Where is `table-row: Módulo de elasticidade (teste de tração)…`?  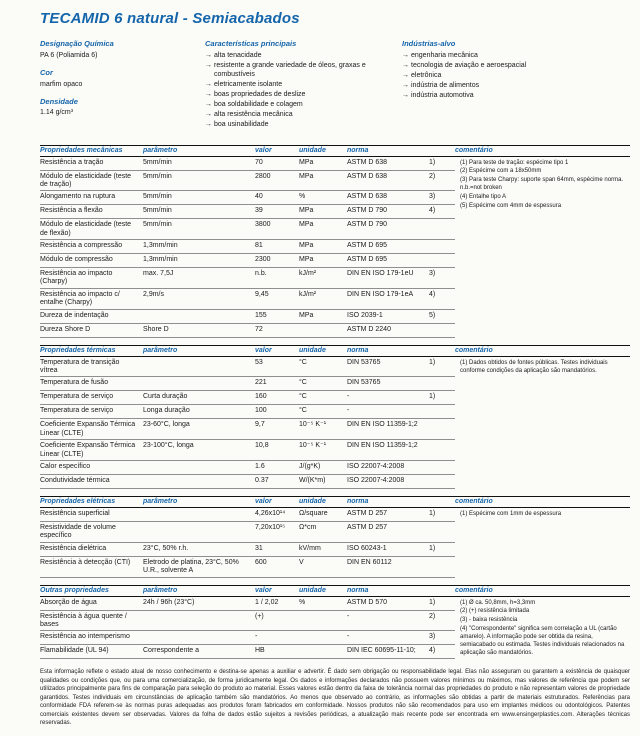 table-row: Módulo de elasticidade (teste de tração)… is located at coordinates (247, 181).